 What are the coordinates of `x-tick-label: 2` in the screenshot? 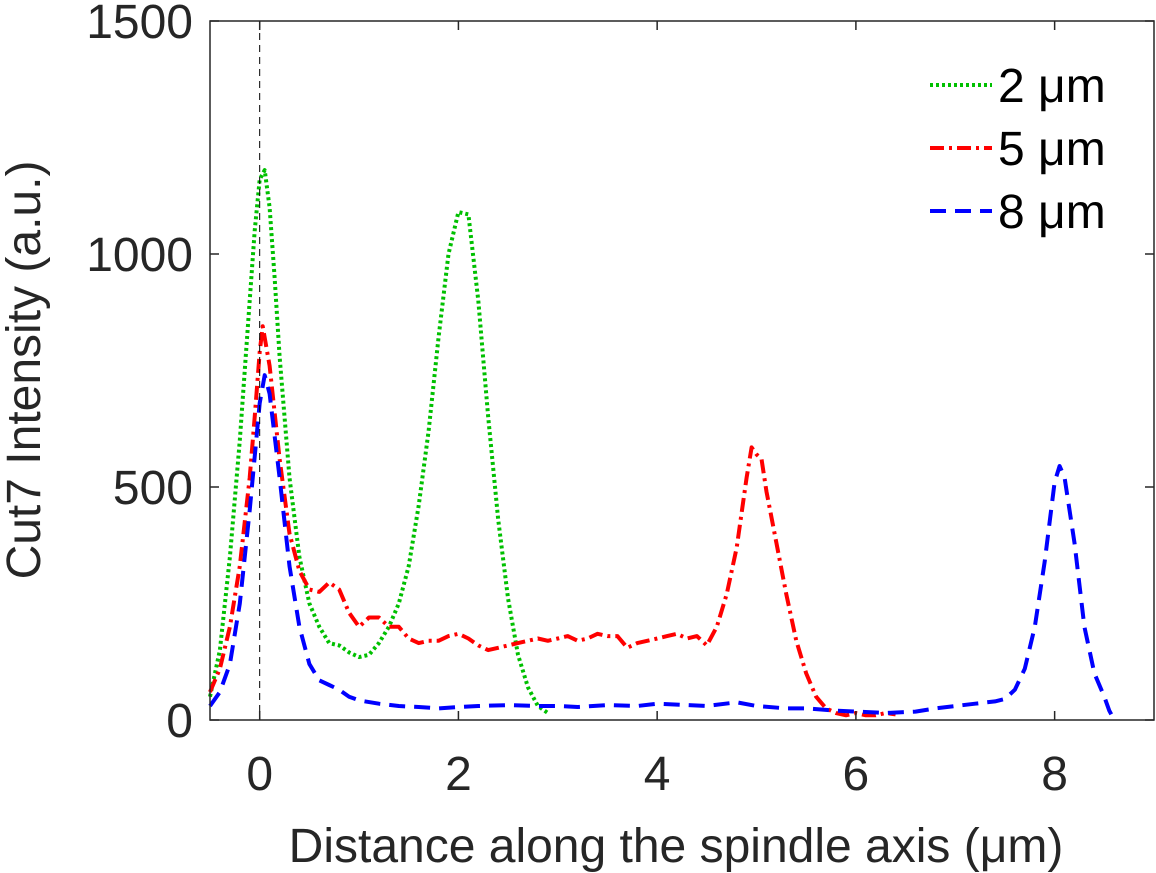 It's located at (458, 774).